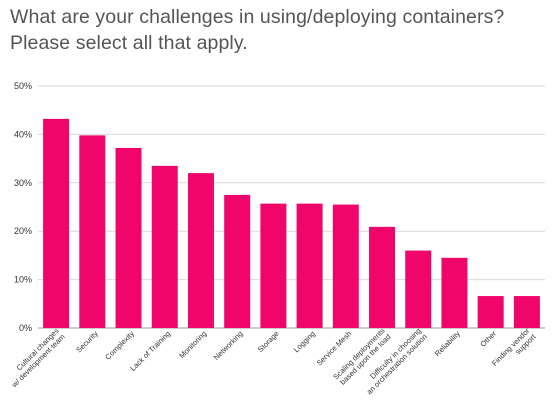 This screenshot has height=405, width=557. What do you see at coordinates (129, 43) in the screenshot?
I see `chart-title-line-2: Please select all that apply.` at bounding box center [129, 43].